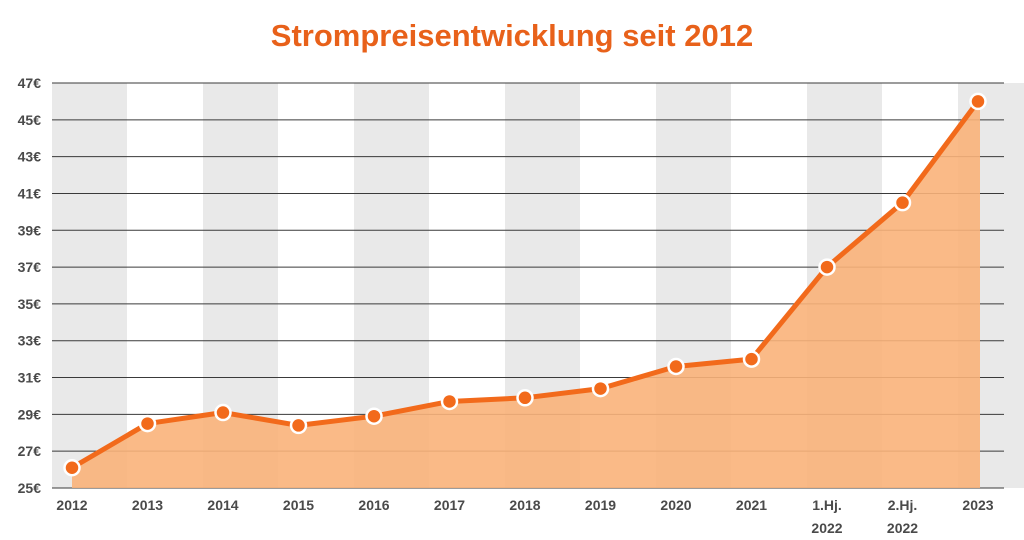 This screenshot has width=1024, height=540. What do you see at coordinates (902, 516) in the screenshot?
I see `x-tick-label: 2.Hj. 2022` at bounding box center [902, 516].